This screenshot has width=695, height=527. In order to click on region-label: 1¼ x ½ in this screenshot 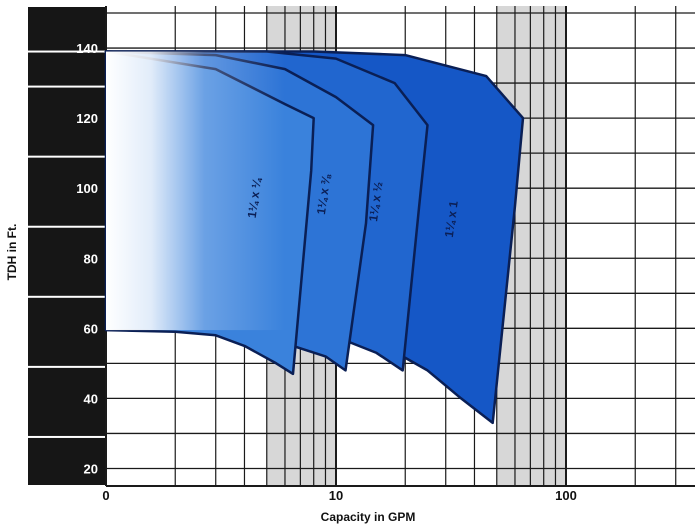, I will do `click(375, 202)`.